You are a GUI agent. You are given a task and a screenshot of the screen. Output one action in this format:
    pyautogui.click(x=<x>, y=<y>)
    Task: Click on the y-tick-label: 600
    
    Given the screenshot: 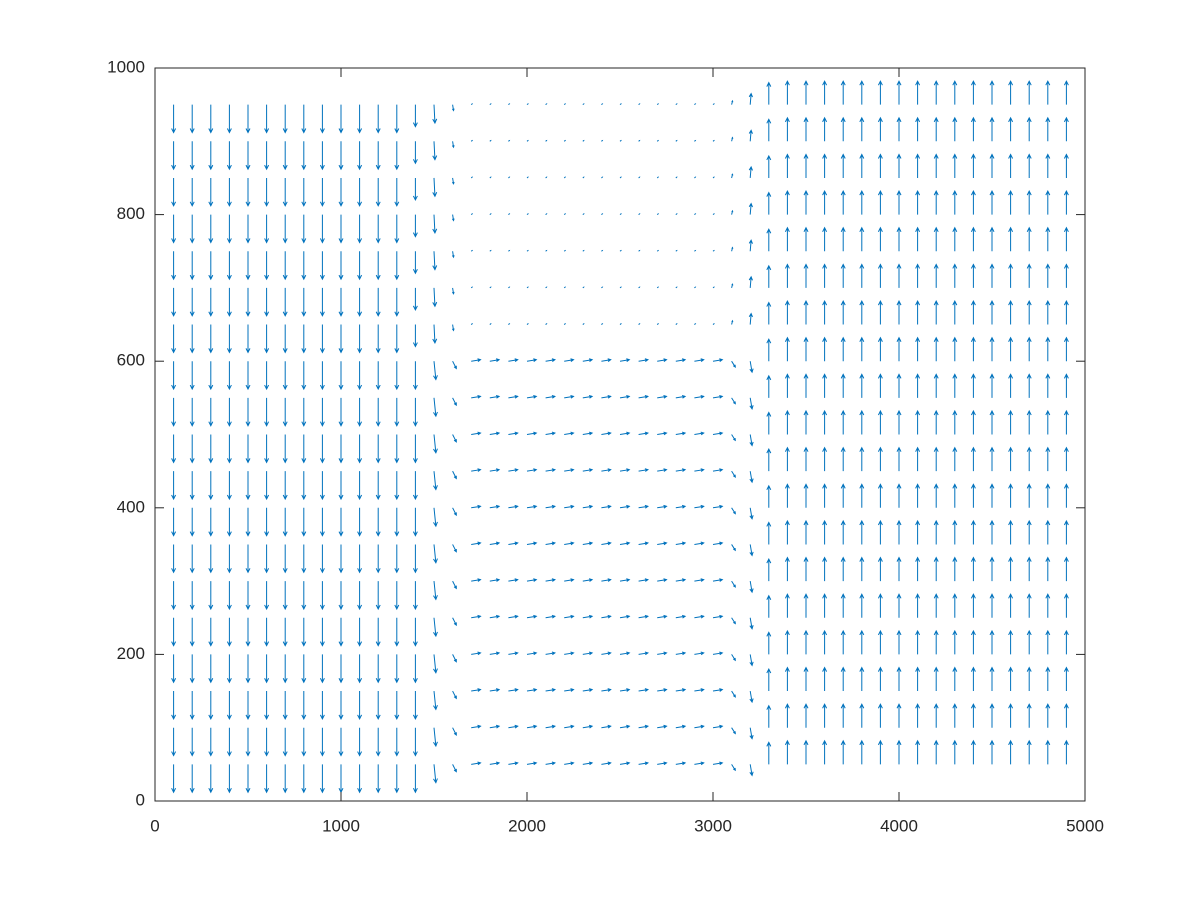 What is the action you would take?
    pyautogui.click(x=131, y=360)
    